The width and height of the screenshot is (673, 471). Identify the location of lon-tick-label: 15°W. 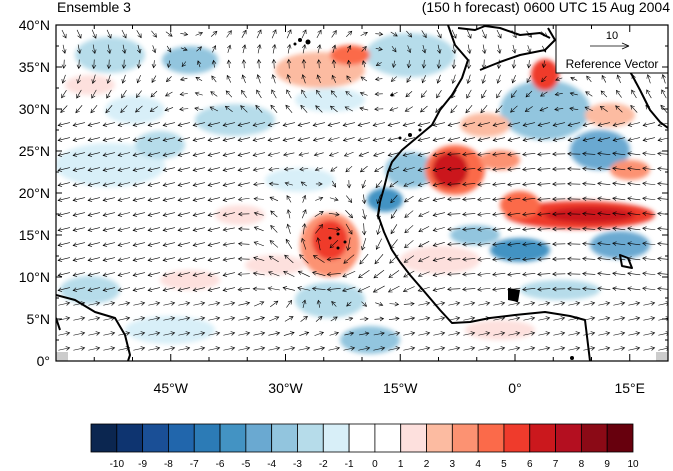
(400, 388).